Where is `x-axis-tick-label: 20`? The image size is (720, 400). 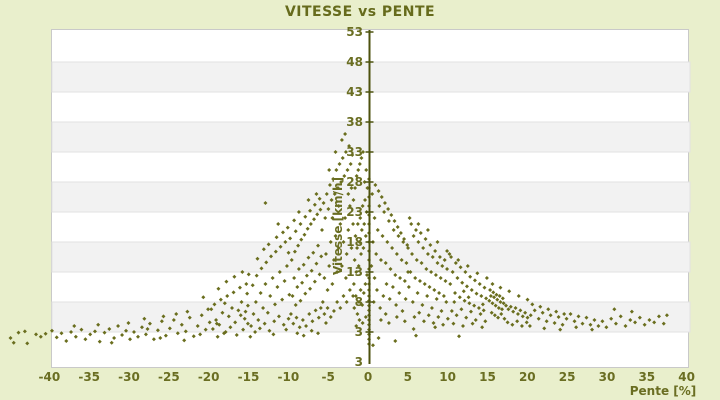 x-axis-tick-label: 20 is located at coordinates (527, 377).